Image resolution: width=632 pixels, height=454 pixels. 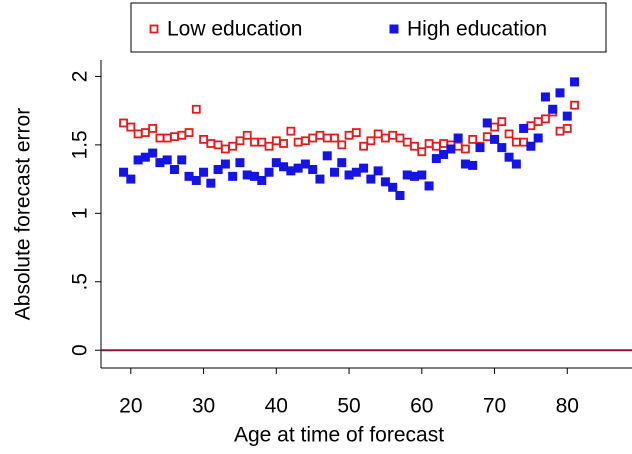 I want to click on legend-marker, so click(x=154, y=29).